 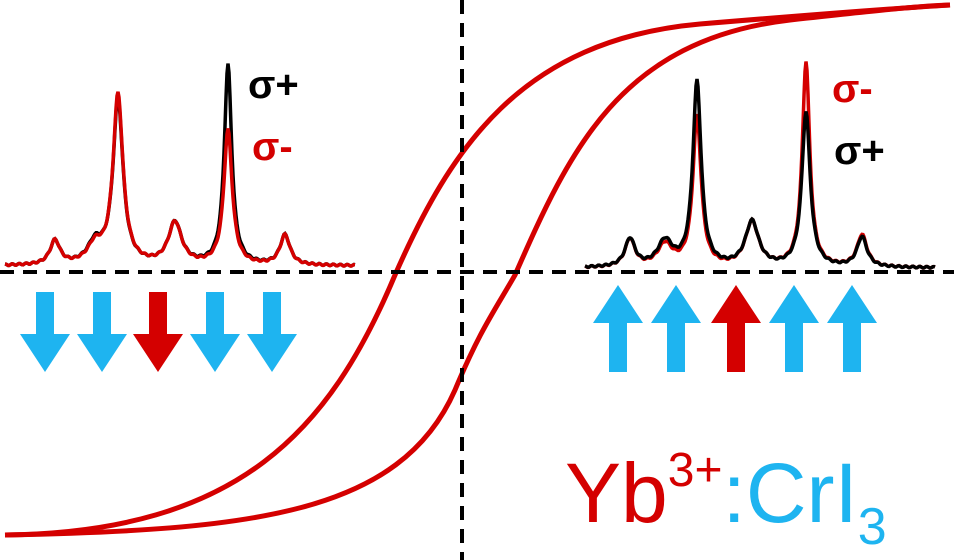 I want to click on formula-ion: Yb, so click(x=616, y=493).